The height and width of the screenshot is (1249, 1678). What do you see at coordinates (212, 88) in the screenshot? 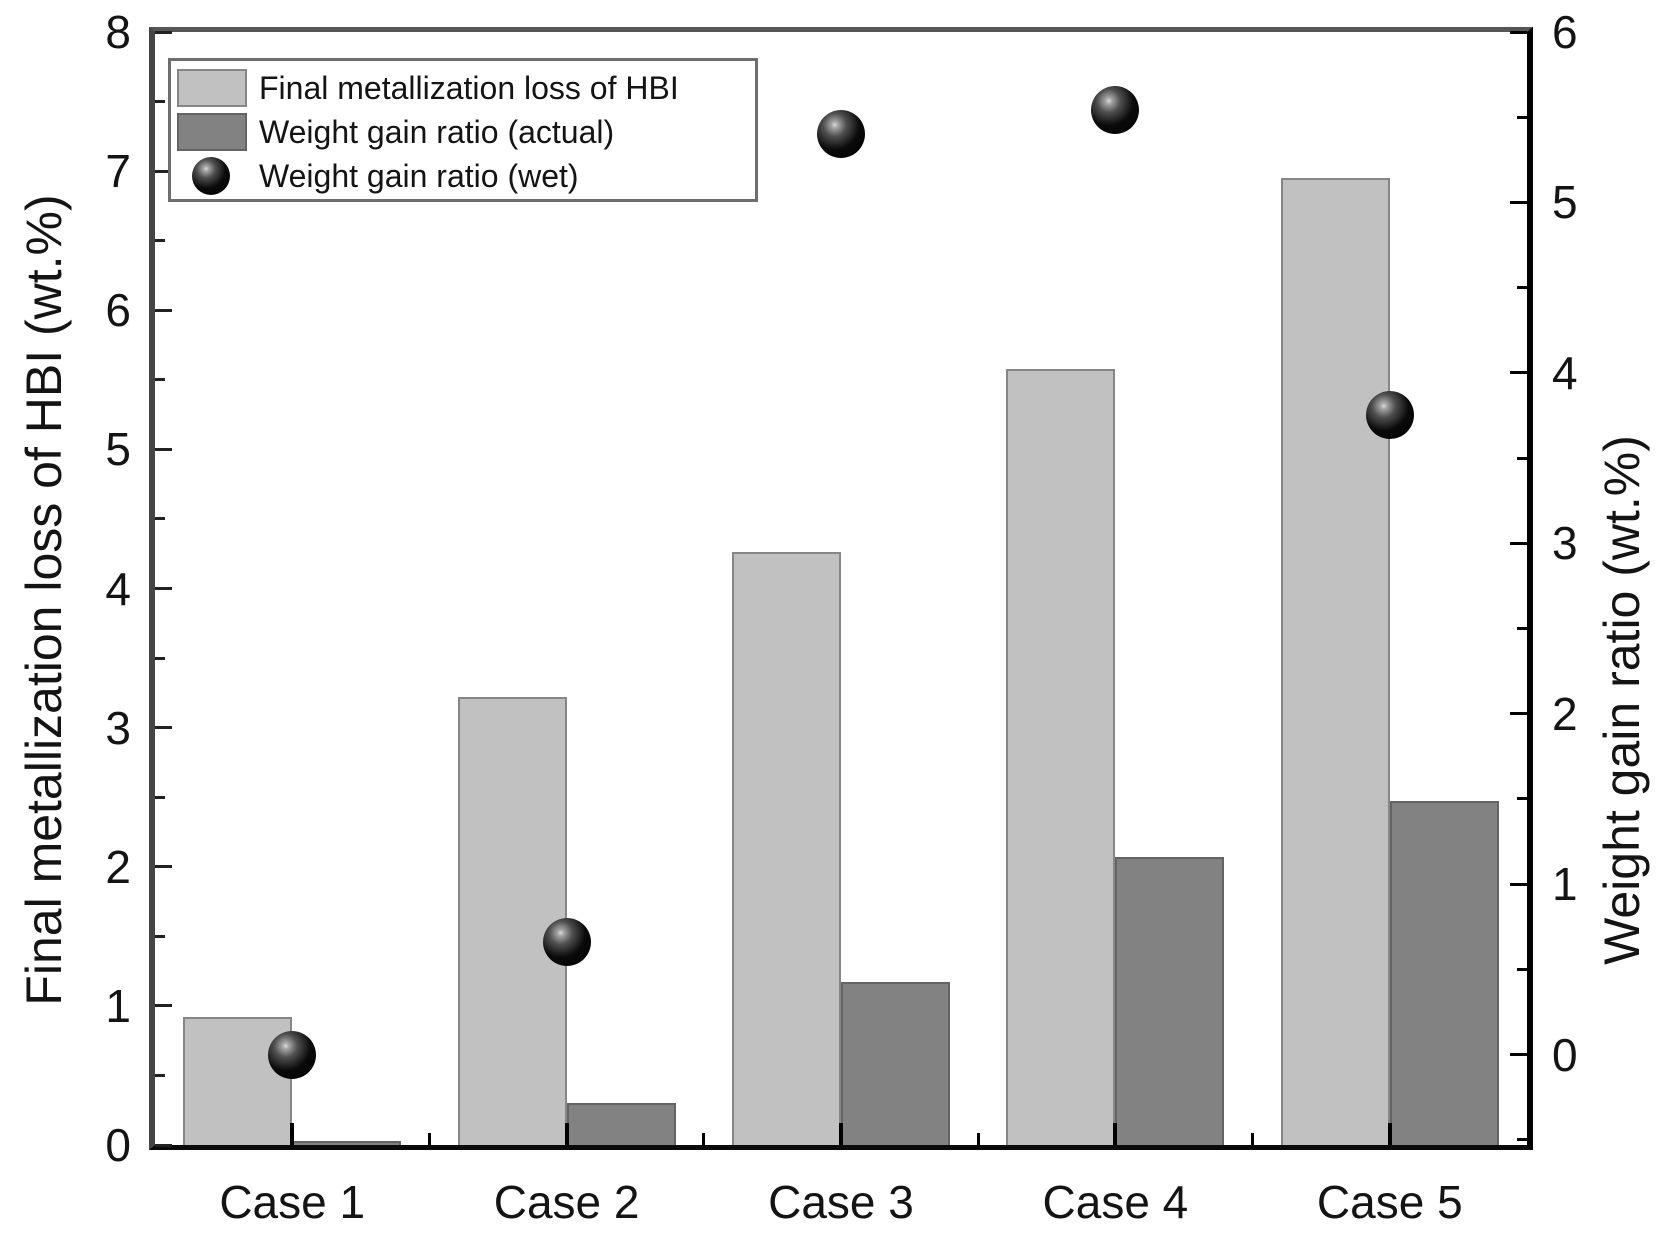
I see `light-bar-swatch-icon` at bounding box center [212, 88].